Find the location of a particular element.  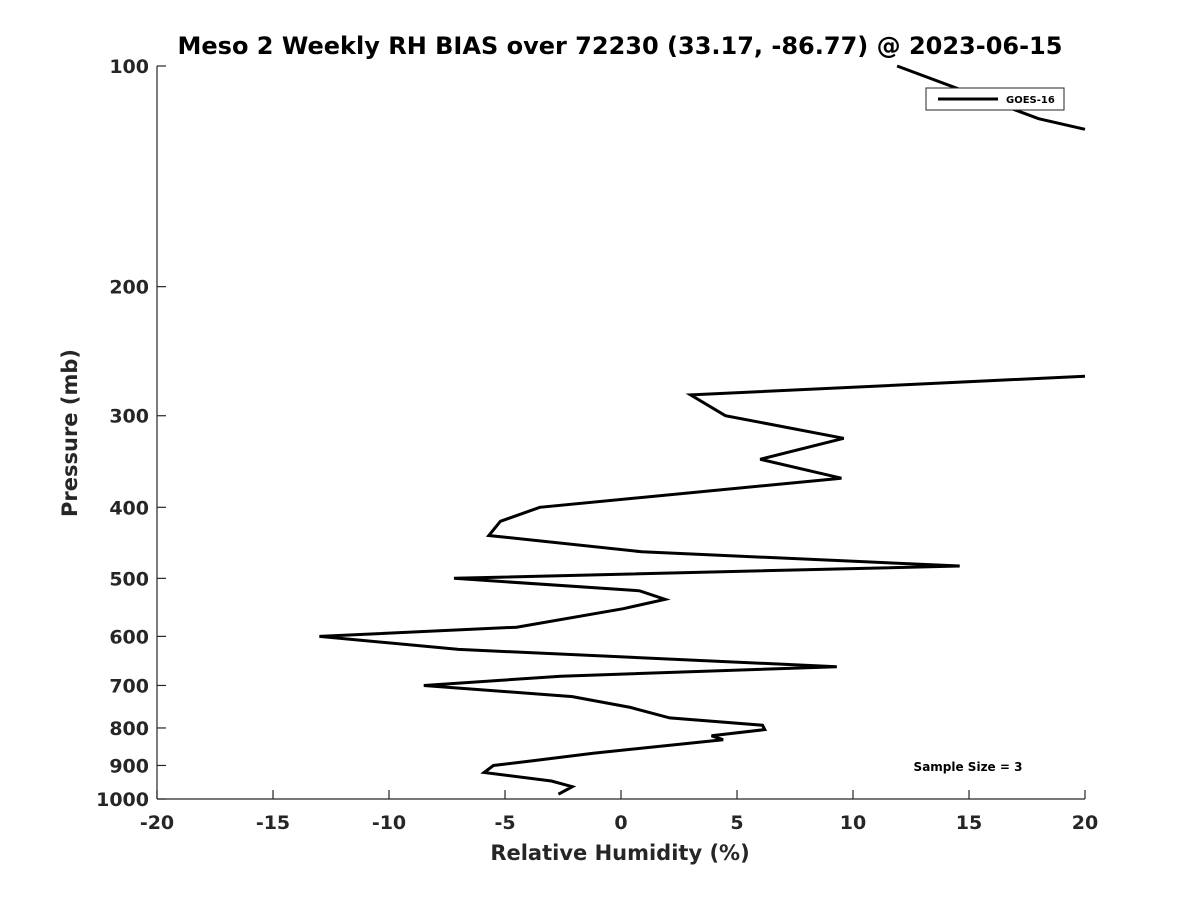

x-tick-label: 15 is located at coordinates (969, 823).